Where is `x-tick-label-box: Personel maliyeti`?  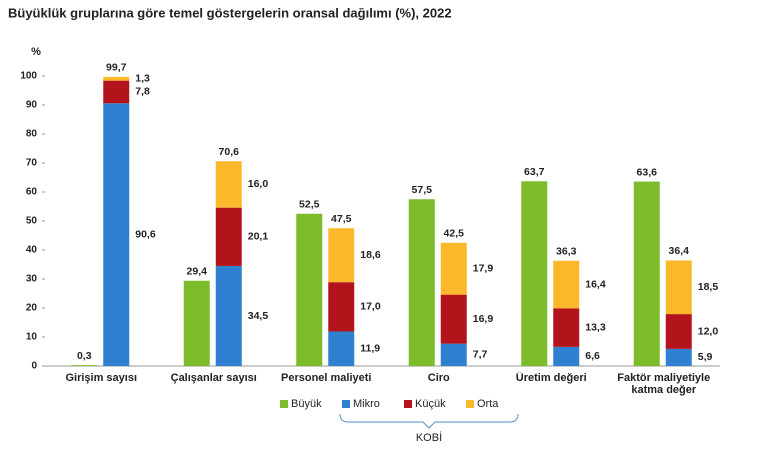
x-tick-label-box: Personel maliyeti is located at coordinates (326, 378).